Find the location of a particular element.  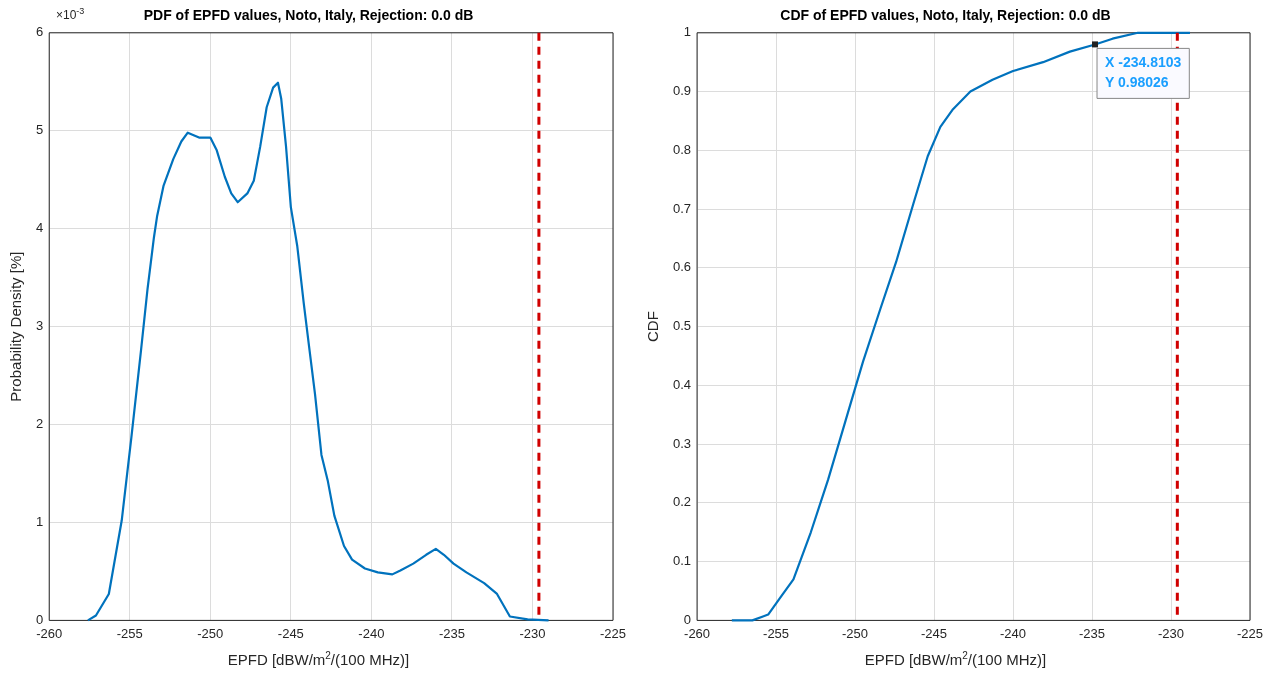

y-tick-label: 0.8 is located at coordinates (682, 149).